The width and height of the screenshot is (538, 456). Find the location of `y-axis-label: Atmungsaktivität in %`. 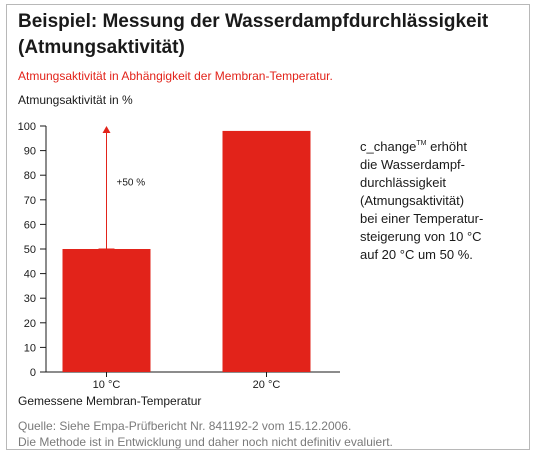

y-axis-label: Atmungsaktivität in % is located at coordinates (75, 100).